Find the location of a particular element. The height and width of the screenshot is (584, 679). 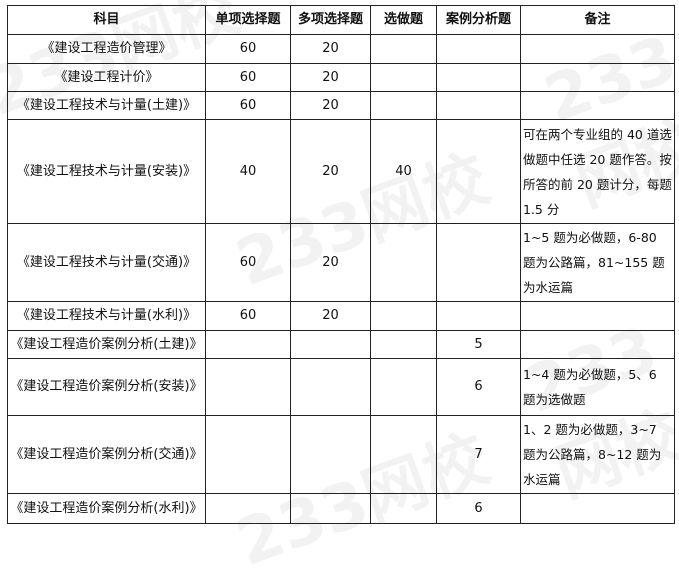

cell-note: 1、2 题为必做题，3~7 题为公路篇，8~12 题为水运篇 is located at coordinates (597, 454).